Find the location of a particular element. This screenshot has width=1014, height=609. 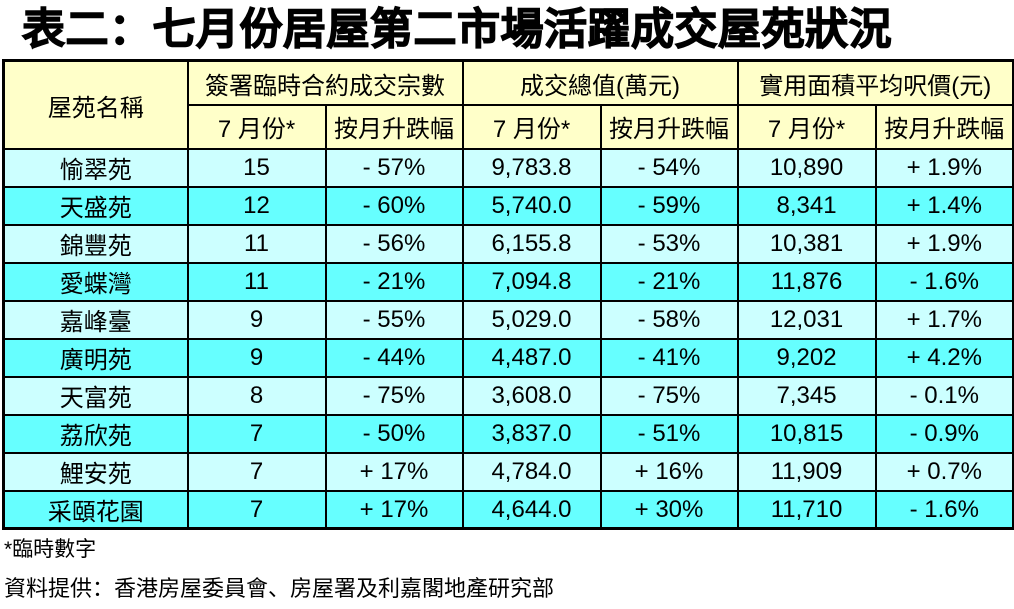

deals-change-cell: - 44% is located at coordinates (394, 357).